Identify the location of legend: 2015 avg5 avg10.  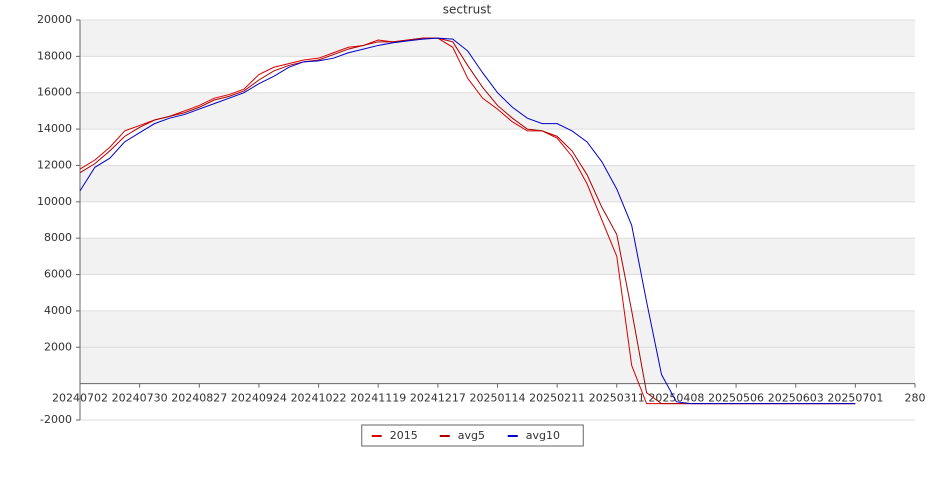
(472, 435).